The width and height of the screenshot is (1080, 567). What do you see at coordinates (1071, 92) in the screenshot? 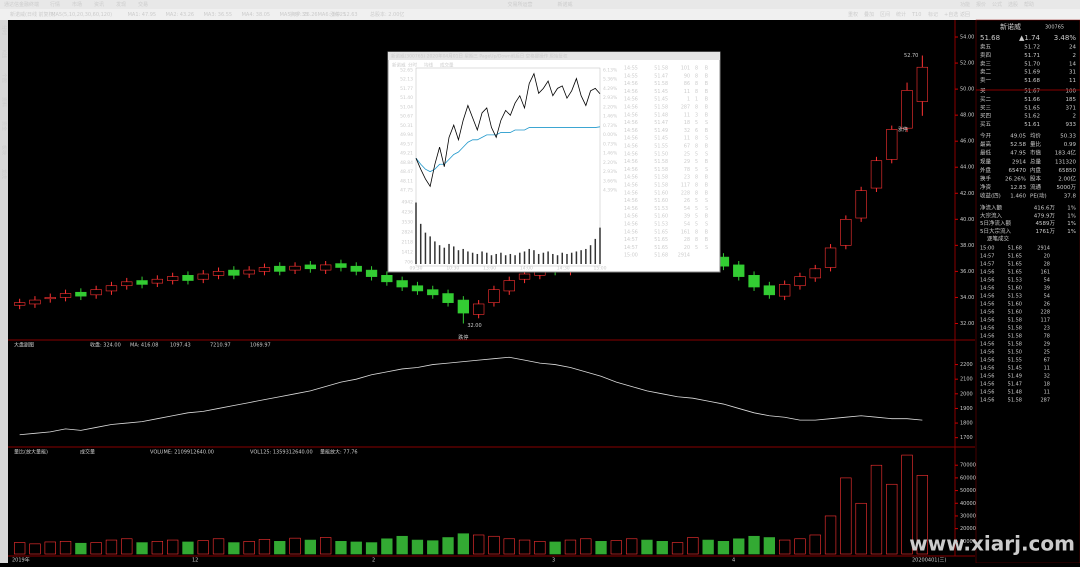
I see `book-volume: 100` at bounding box center [1071, 92].